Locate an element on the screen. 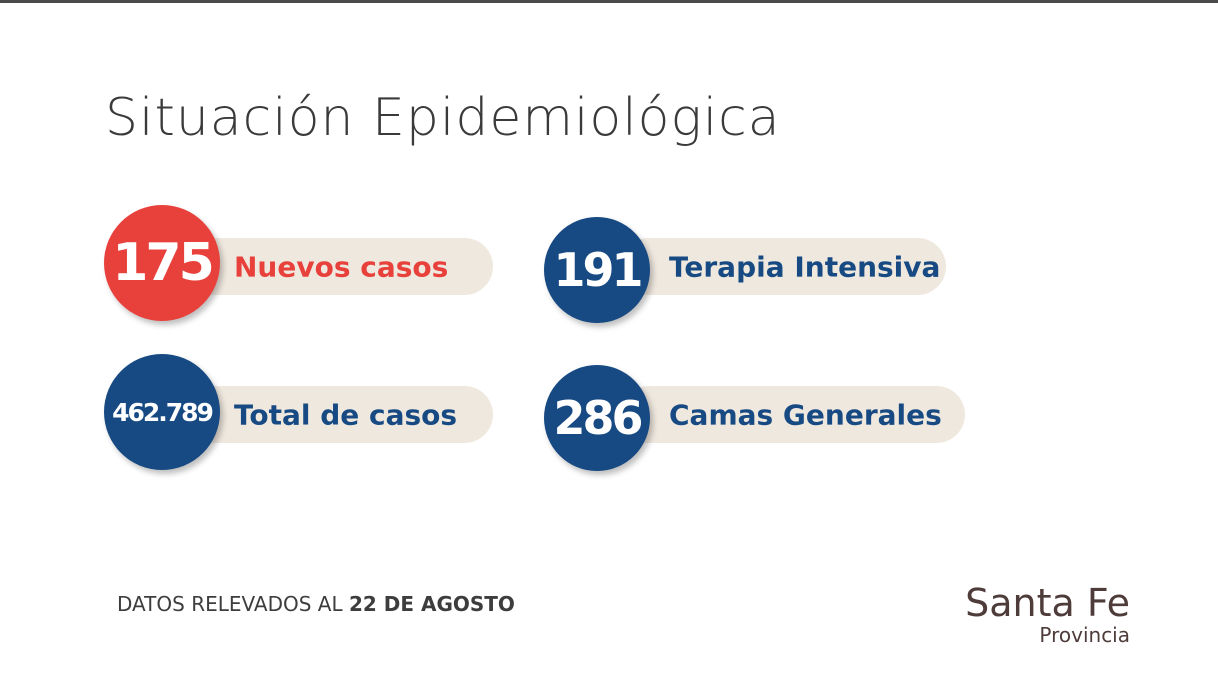 The width and height of the screenshot is (1218, 692). data-date-note: DATOS RELEVADOS AL 22 DE AGOSTO is located at coordinates (316, 604).